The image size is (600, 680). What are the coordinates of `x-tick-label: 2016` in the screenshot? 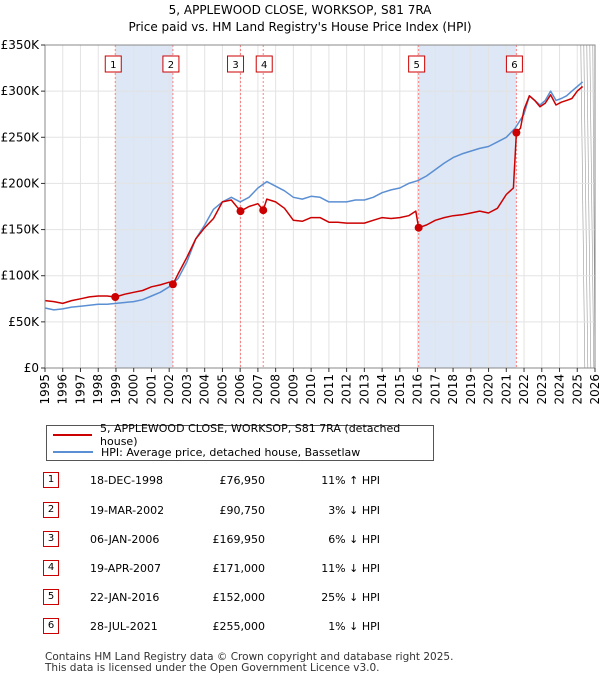 It's located at (418, 389).